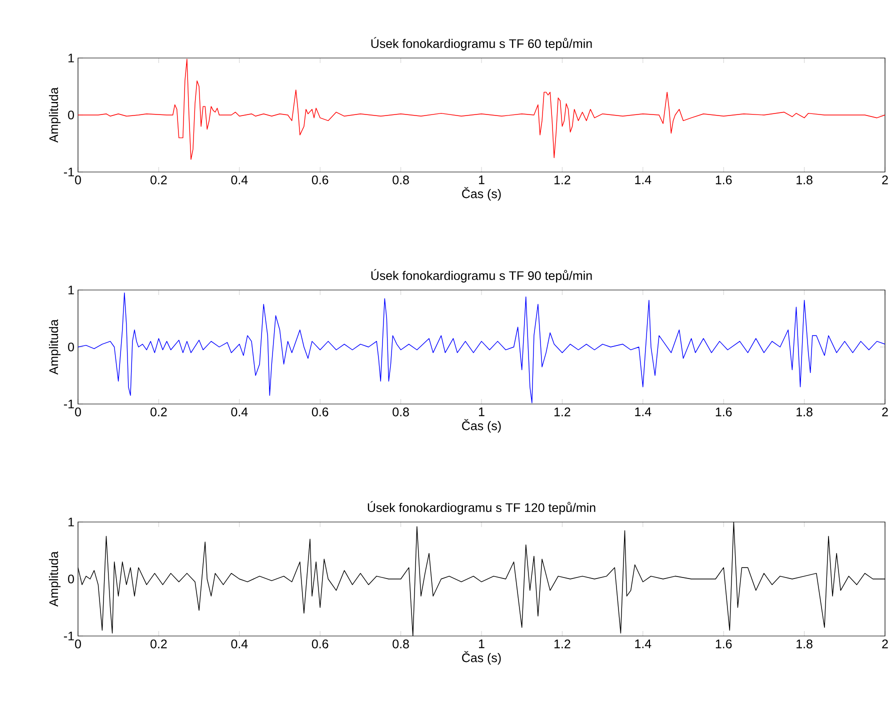 This screenshot has height=709, width=895. I want to click on chart-title: Úsek fonokardiogramu s TF 90 tepů/min, so click(481, 275).